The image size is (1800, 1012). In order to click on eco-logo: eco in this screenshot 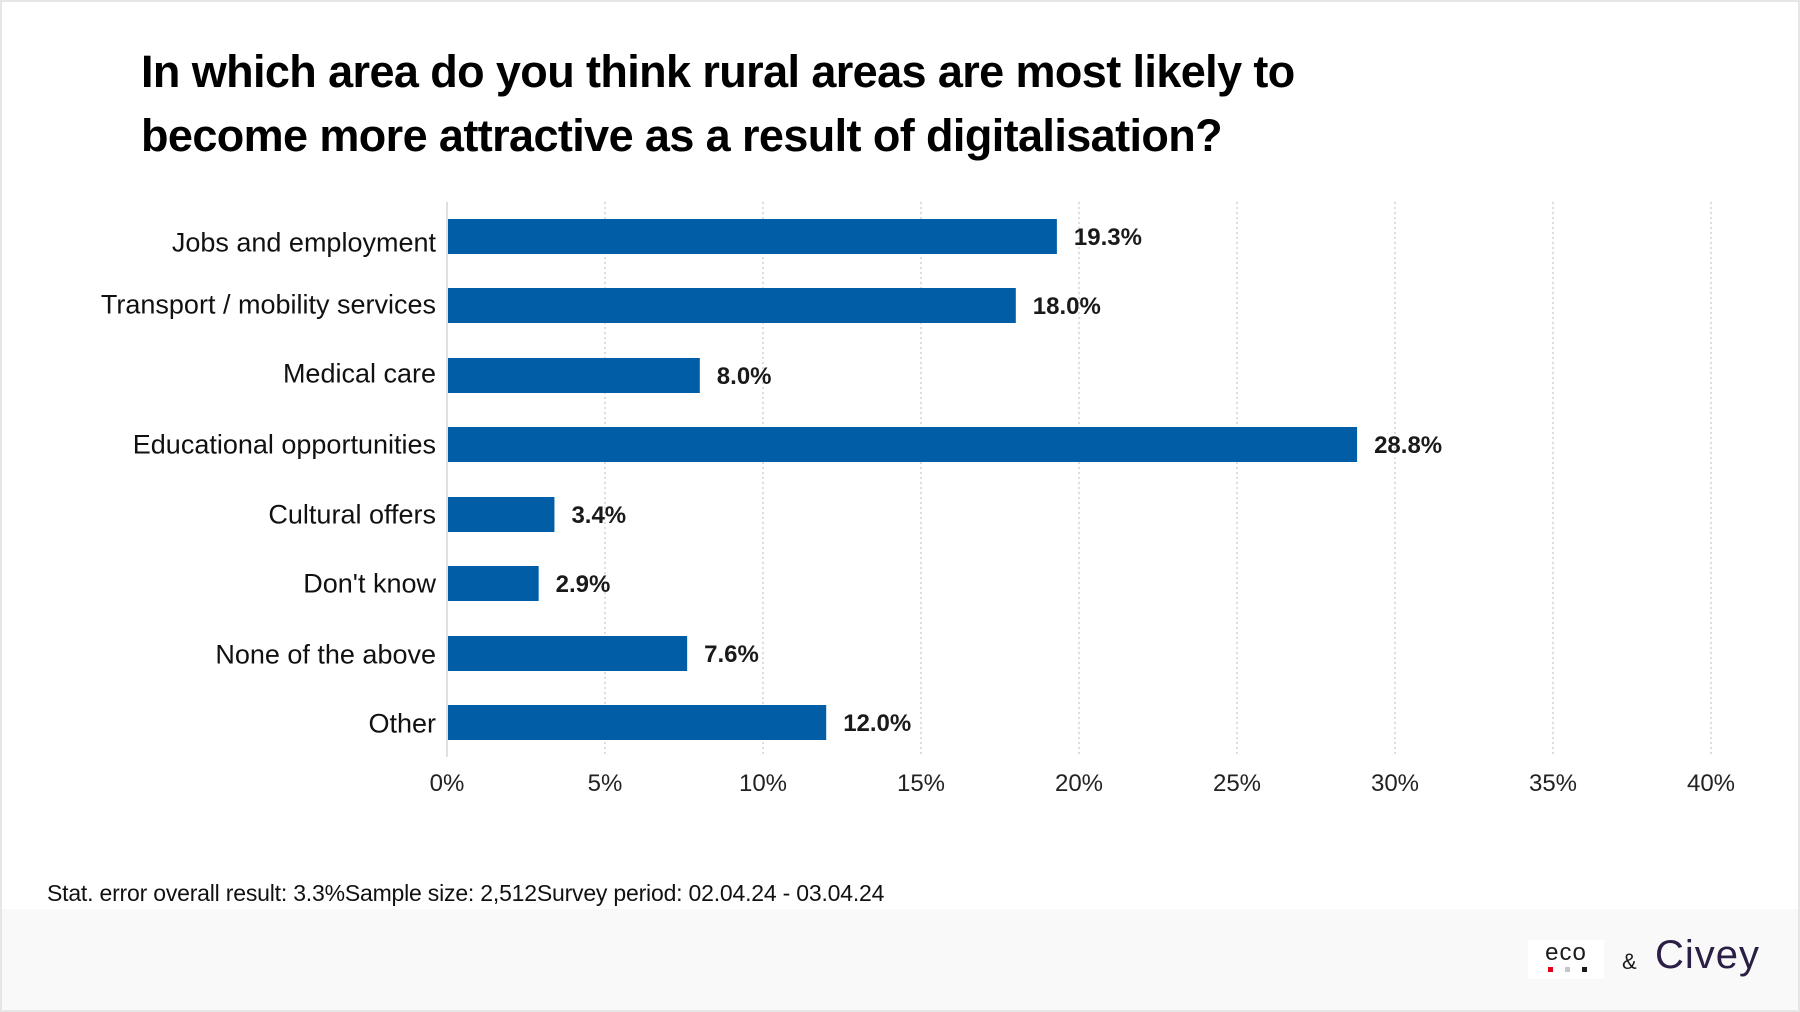, I will do `click(1566, 959)`.